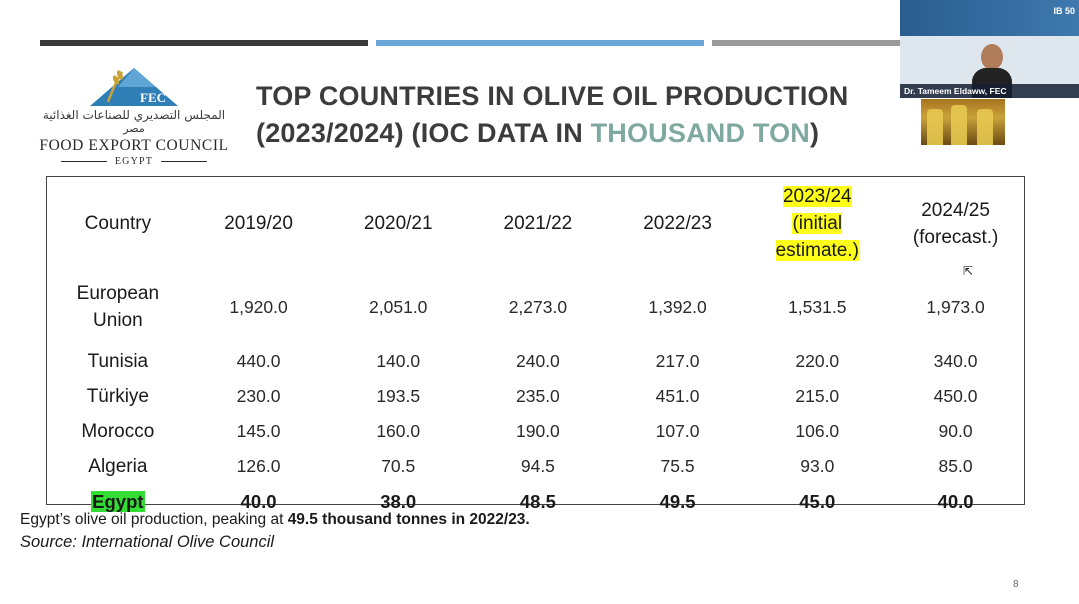  I want to click on country-line-1: European, so click(118, 293).